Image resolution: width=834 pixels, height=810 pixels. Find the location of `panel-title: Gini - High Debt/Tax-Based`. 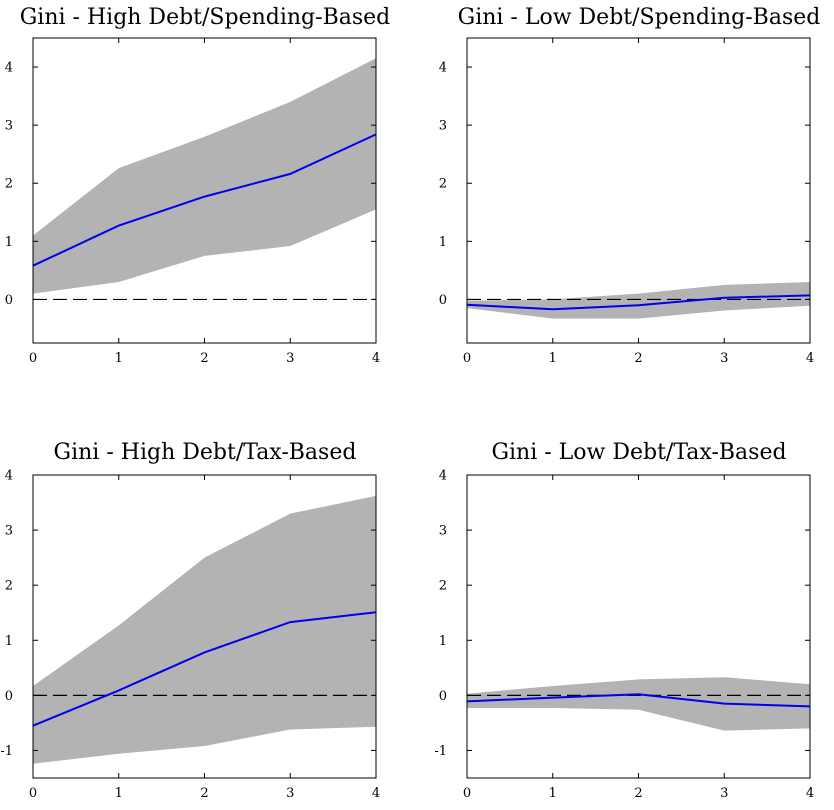

panel-title: Gini - High Debt/Tax-Based is located at coordinates (205, 452).